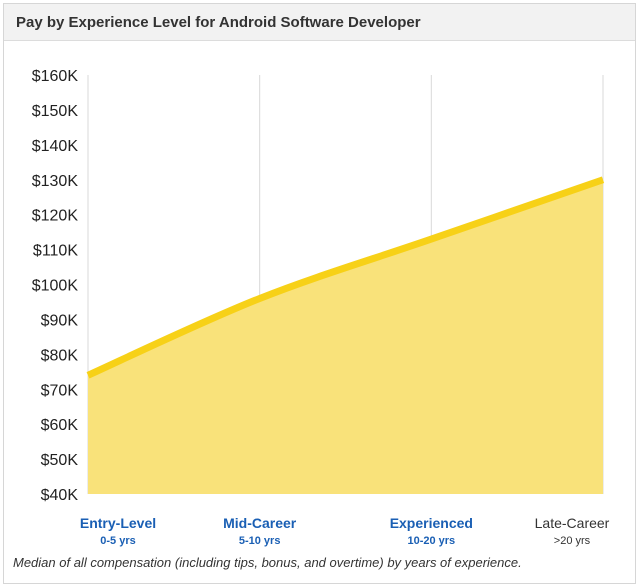 The image size is (644, 588). Describe the element at coordinates (55, 111) in the screenshot. I see `y-tick-label: $150K` at that location.